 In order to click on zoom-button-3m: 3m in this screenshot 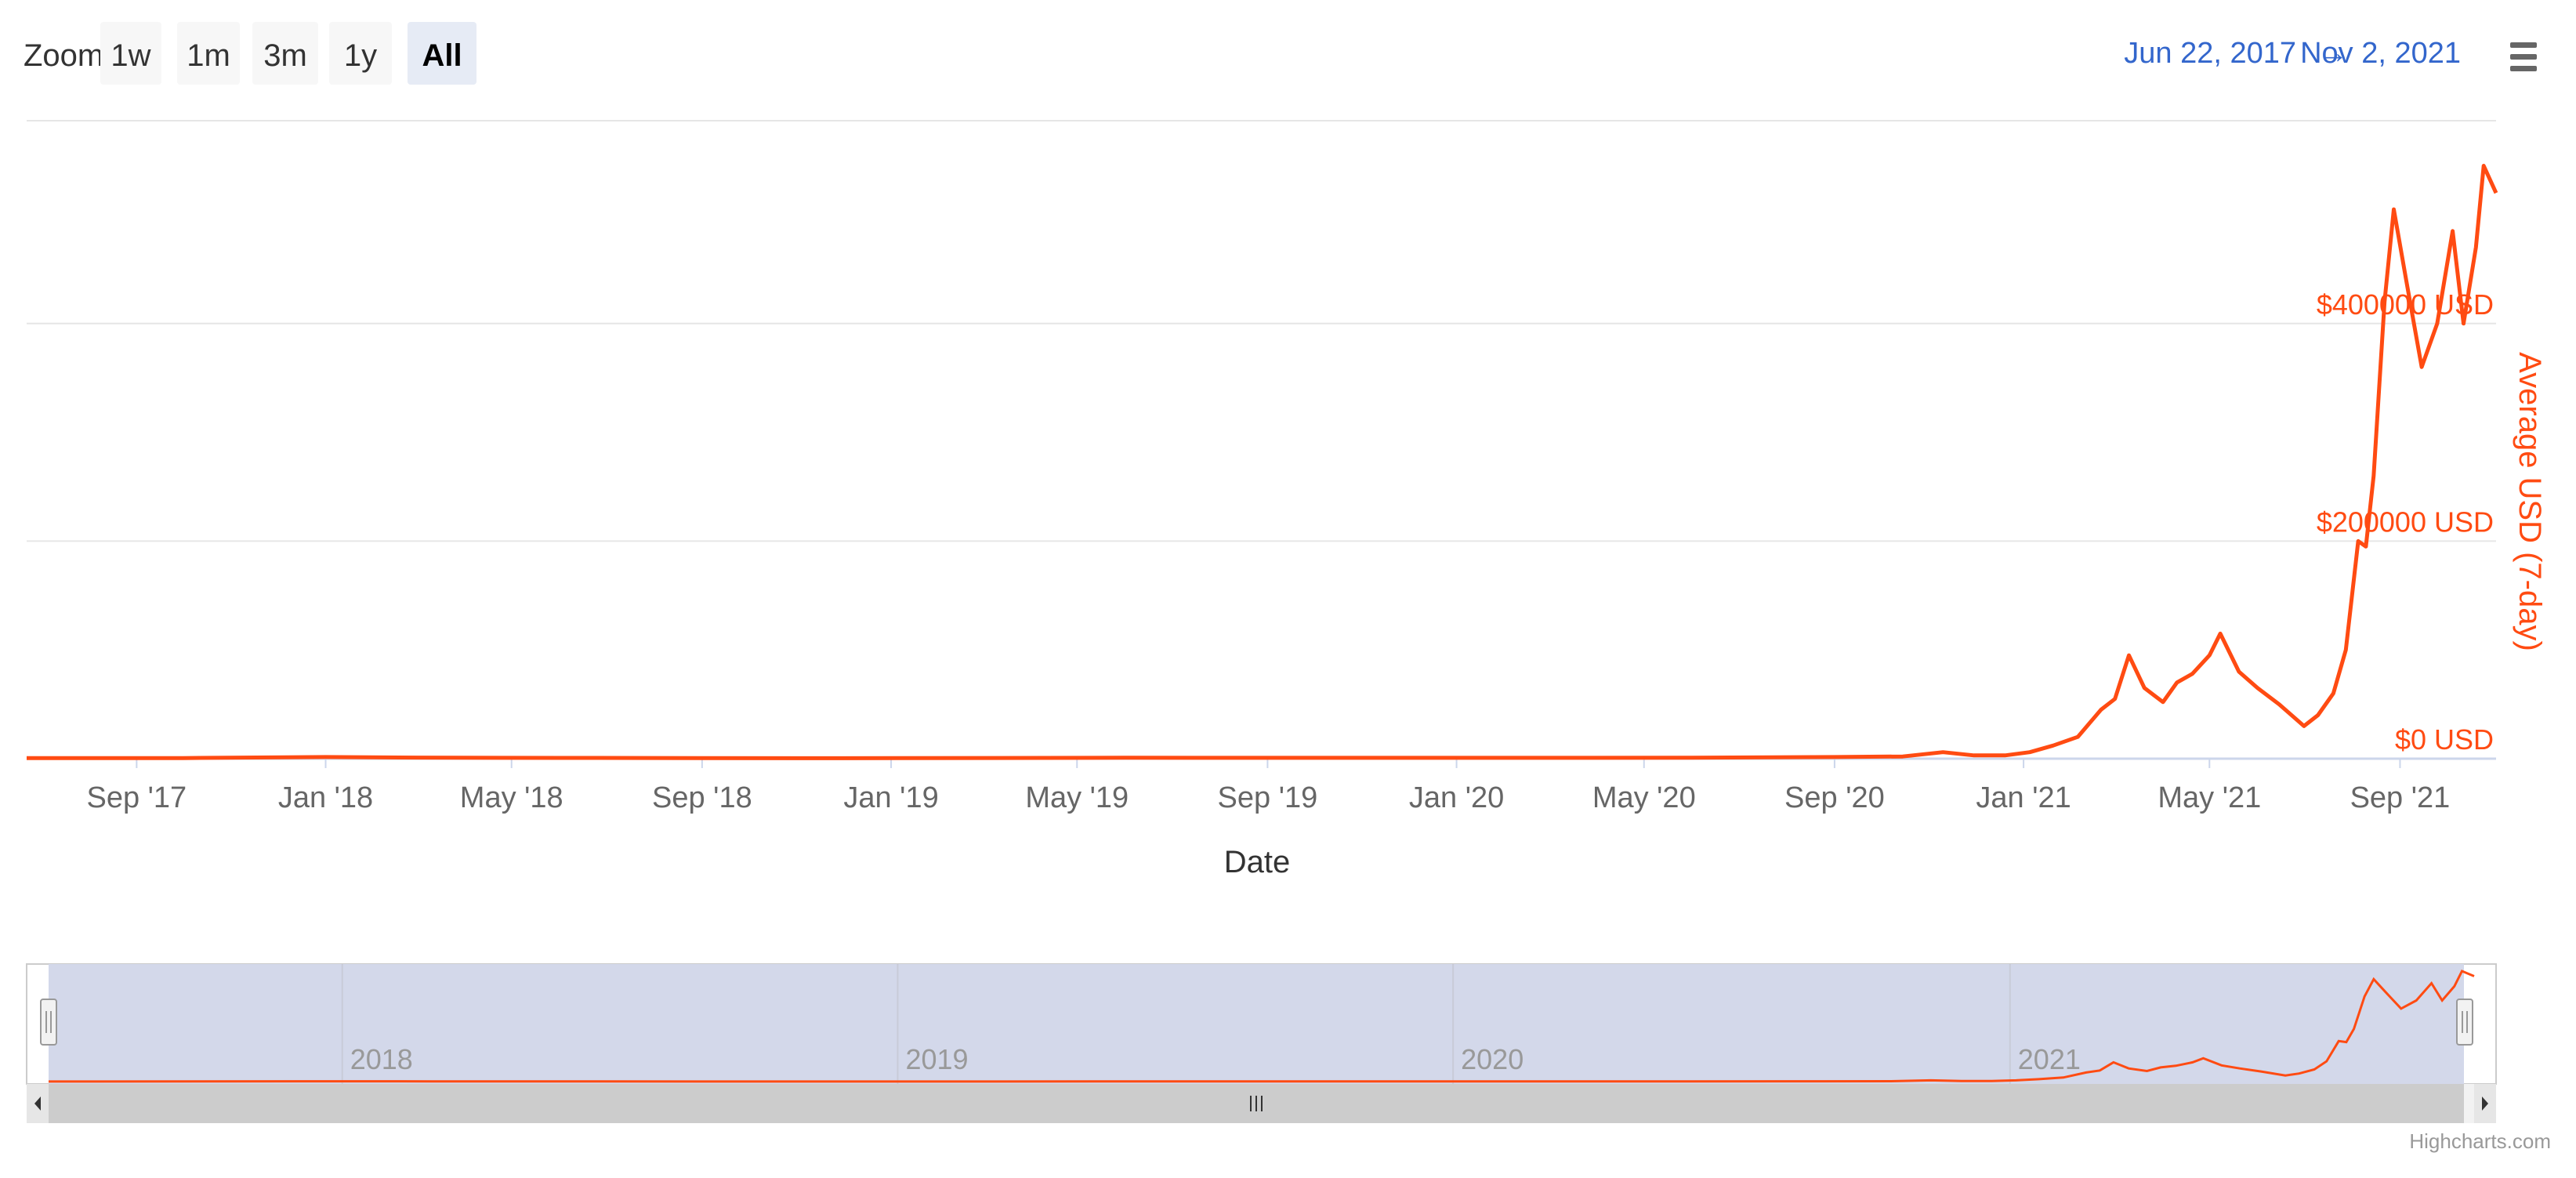, I will do `click(285, 53)`.